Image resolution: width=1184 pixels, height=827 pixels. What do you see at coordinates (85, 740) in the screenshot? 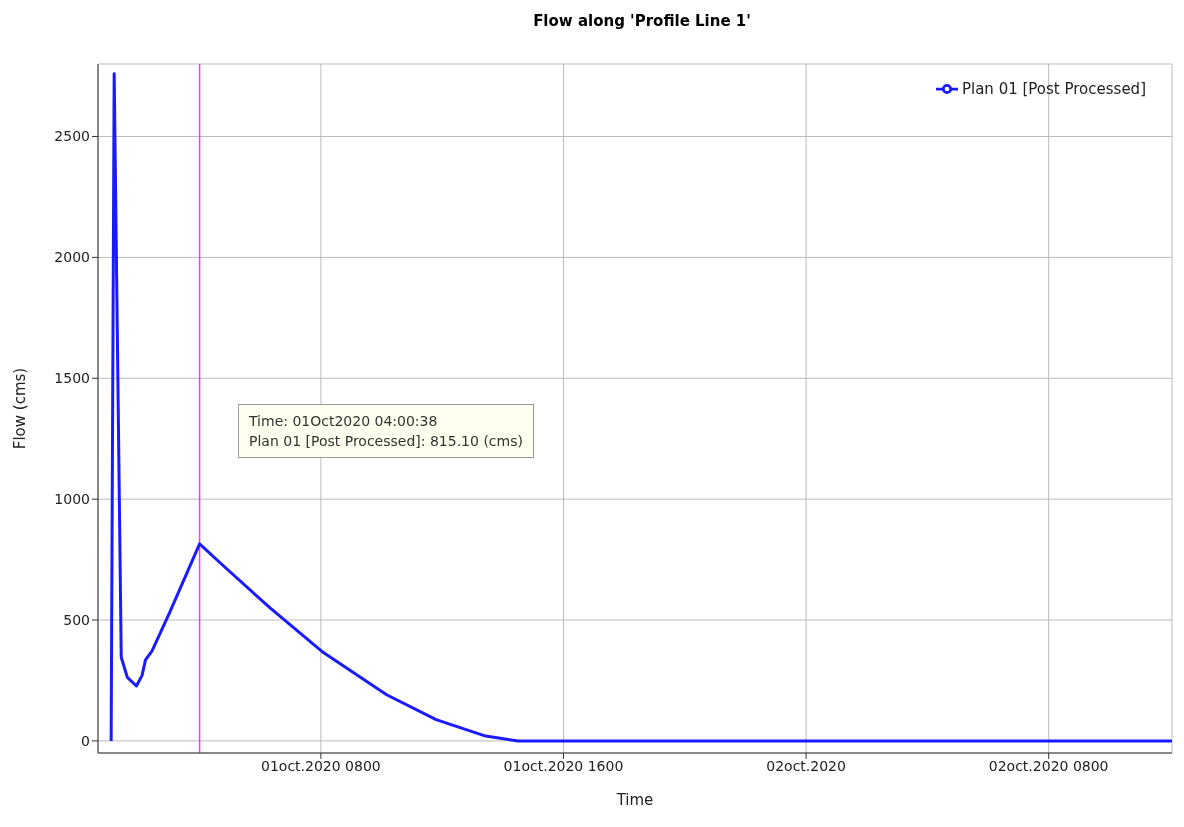
I see `y-tick-label: 0` at bounding box center [85, 740].